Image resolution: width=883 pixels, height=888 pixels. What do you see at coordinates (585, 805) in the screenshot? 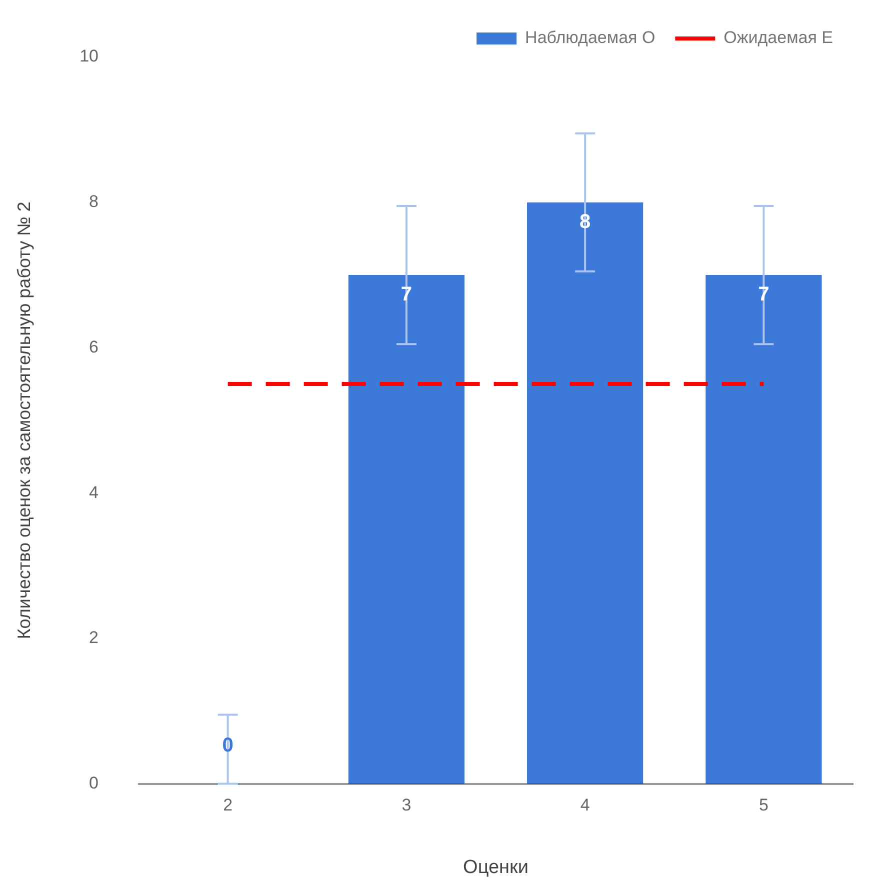
I see `x-tick-label: 4` at bounding box center [585, 805].